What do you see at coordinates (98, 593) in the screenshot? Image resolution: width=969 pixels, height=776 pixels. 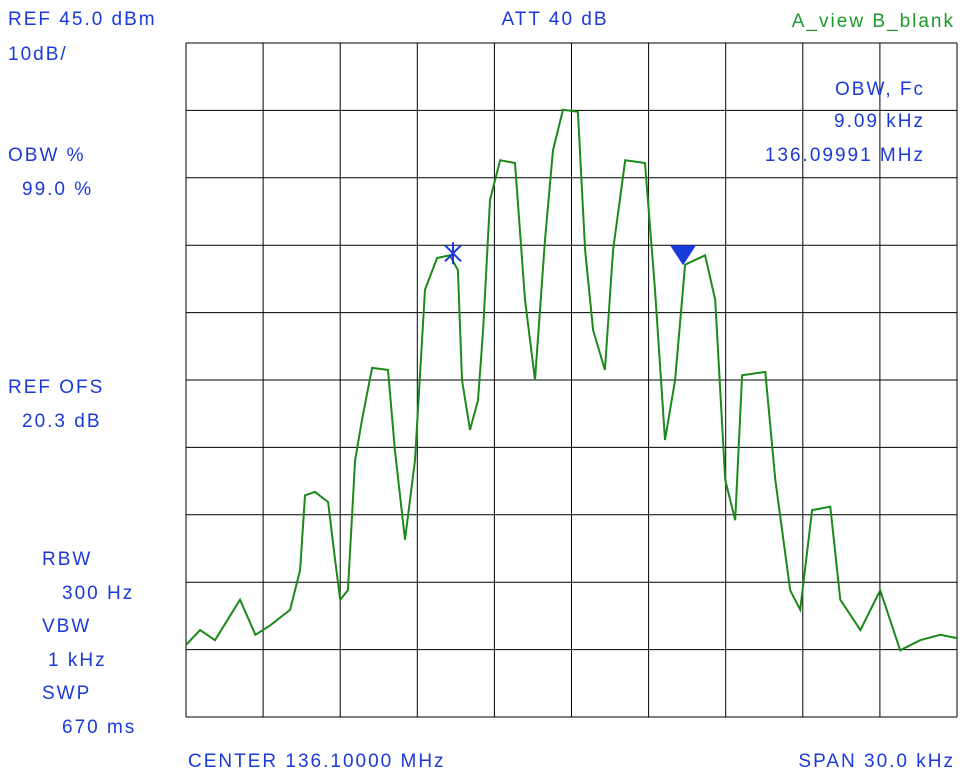 I see `annotation: 300 Hz` at bounding box center [98, 593].